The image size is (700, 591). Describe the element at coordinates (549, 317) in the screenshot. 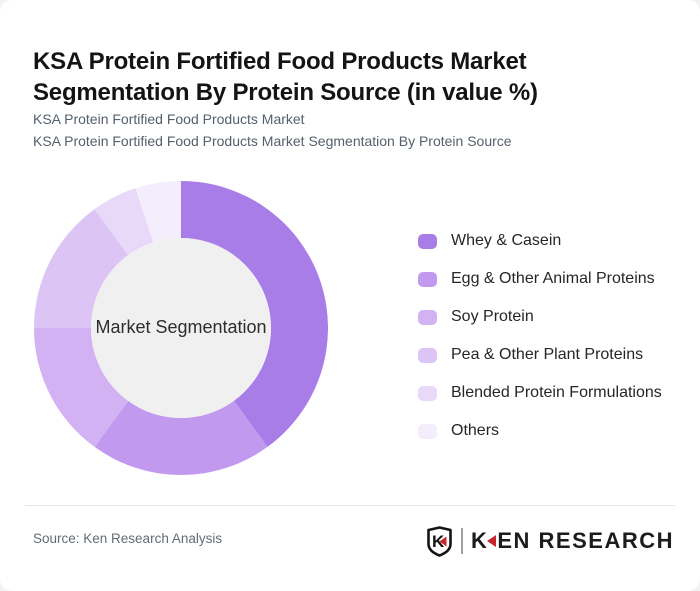

I see `legend-item-soy-protein: Soy Protein` at that location.